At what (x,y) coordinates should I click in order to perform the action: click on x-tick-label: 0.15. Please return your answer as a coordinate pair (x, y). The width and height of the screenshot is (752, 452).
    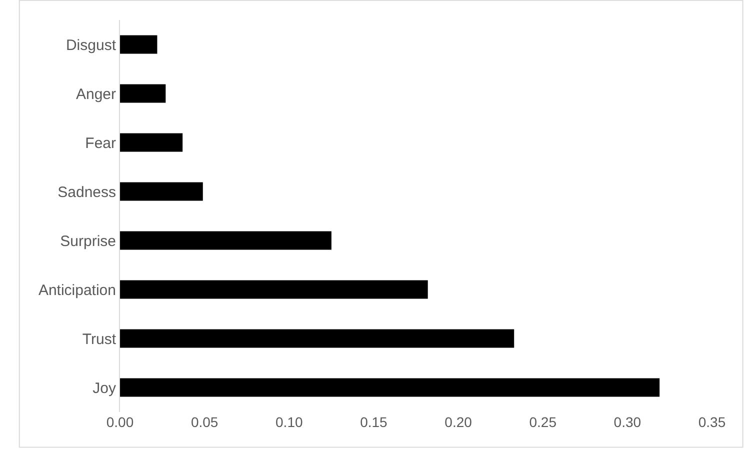
    Looking at the image, I should click on (374, 422).